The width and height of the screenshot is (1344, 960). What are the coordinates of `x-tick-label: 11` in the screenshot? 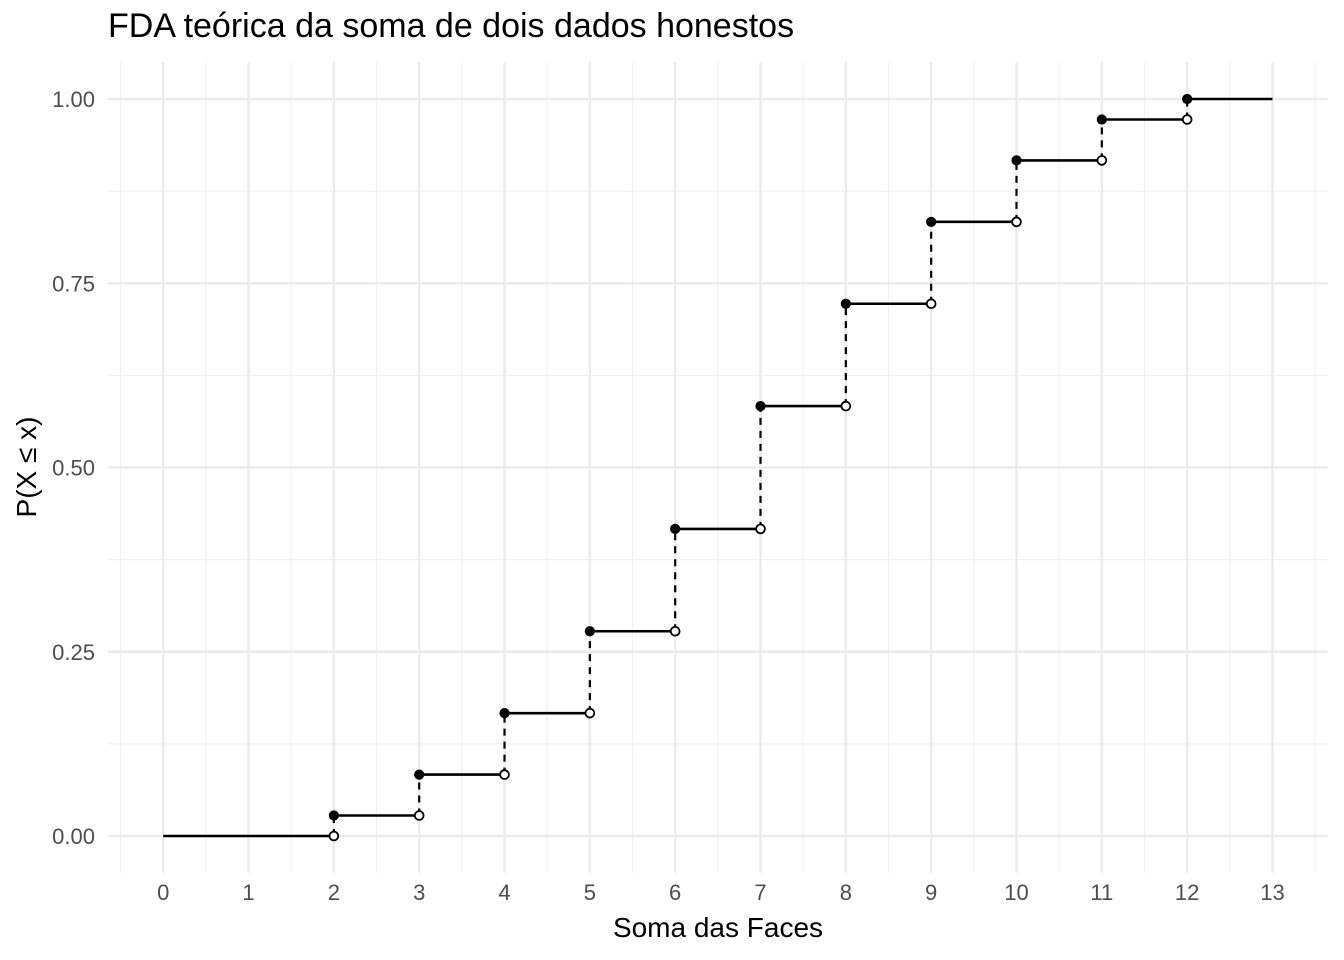 It's located at (1101, 892).